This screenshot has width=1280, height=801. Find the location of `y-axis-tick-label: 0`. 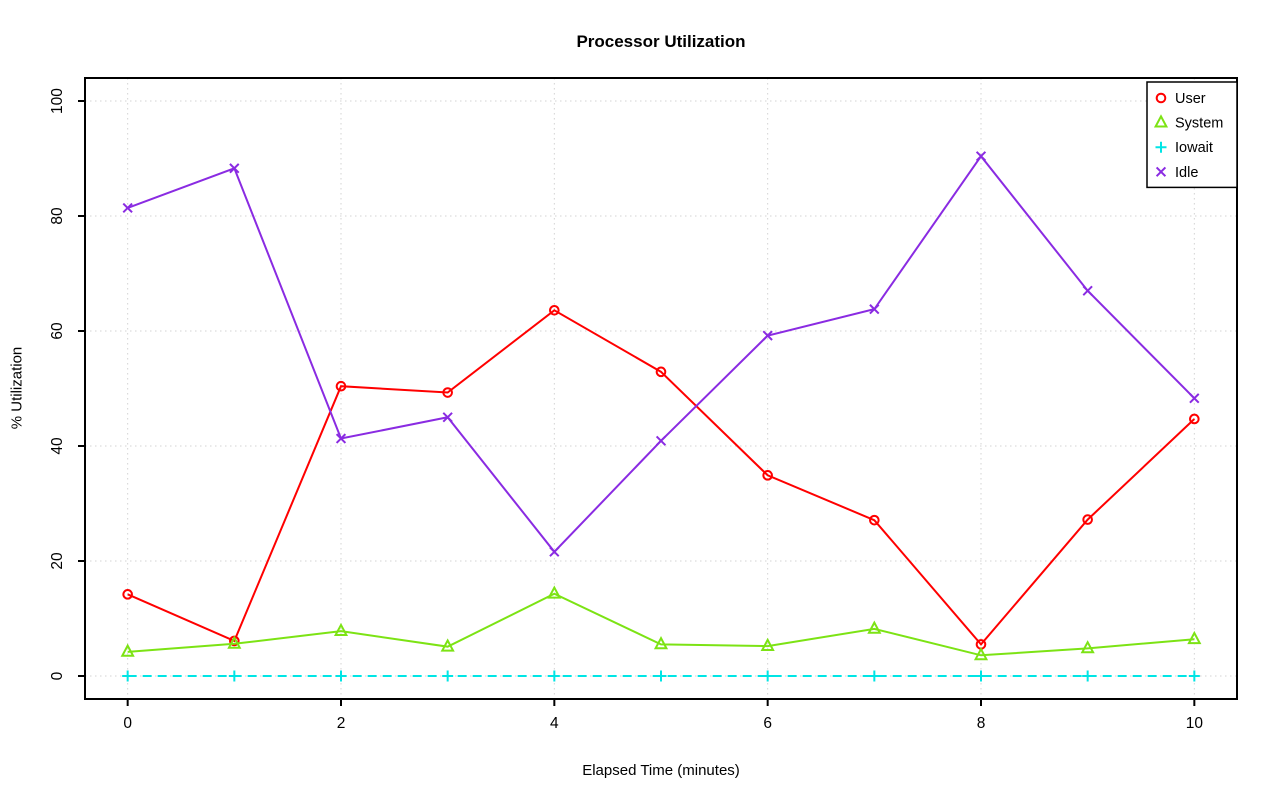

y-axis-tick-label: 0 is located at coordinates (57, 675).